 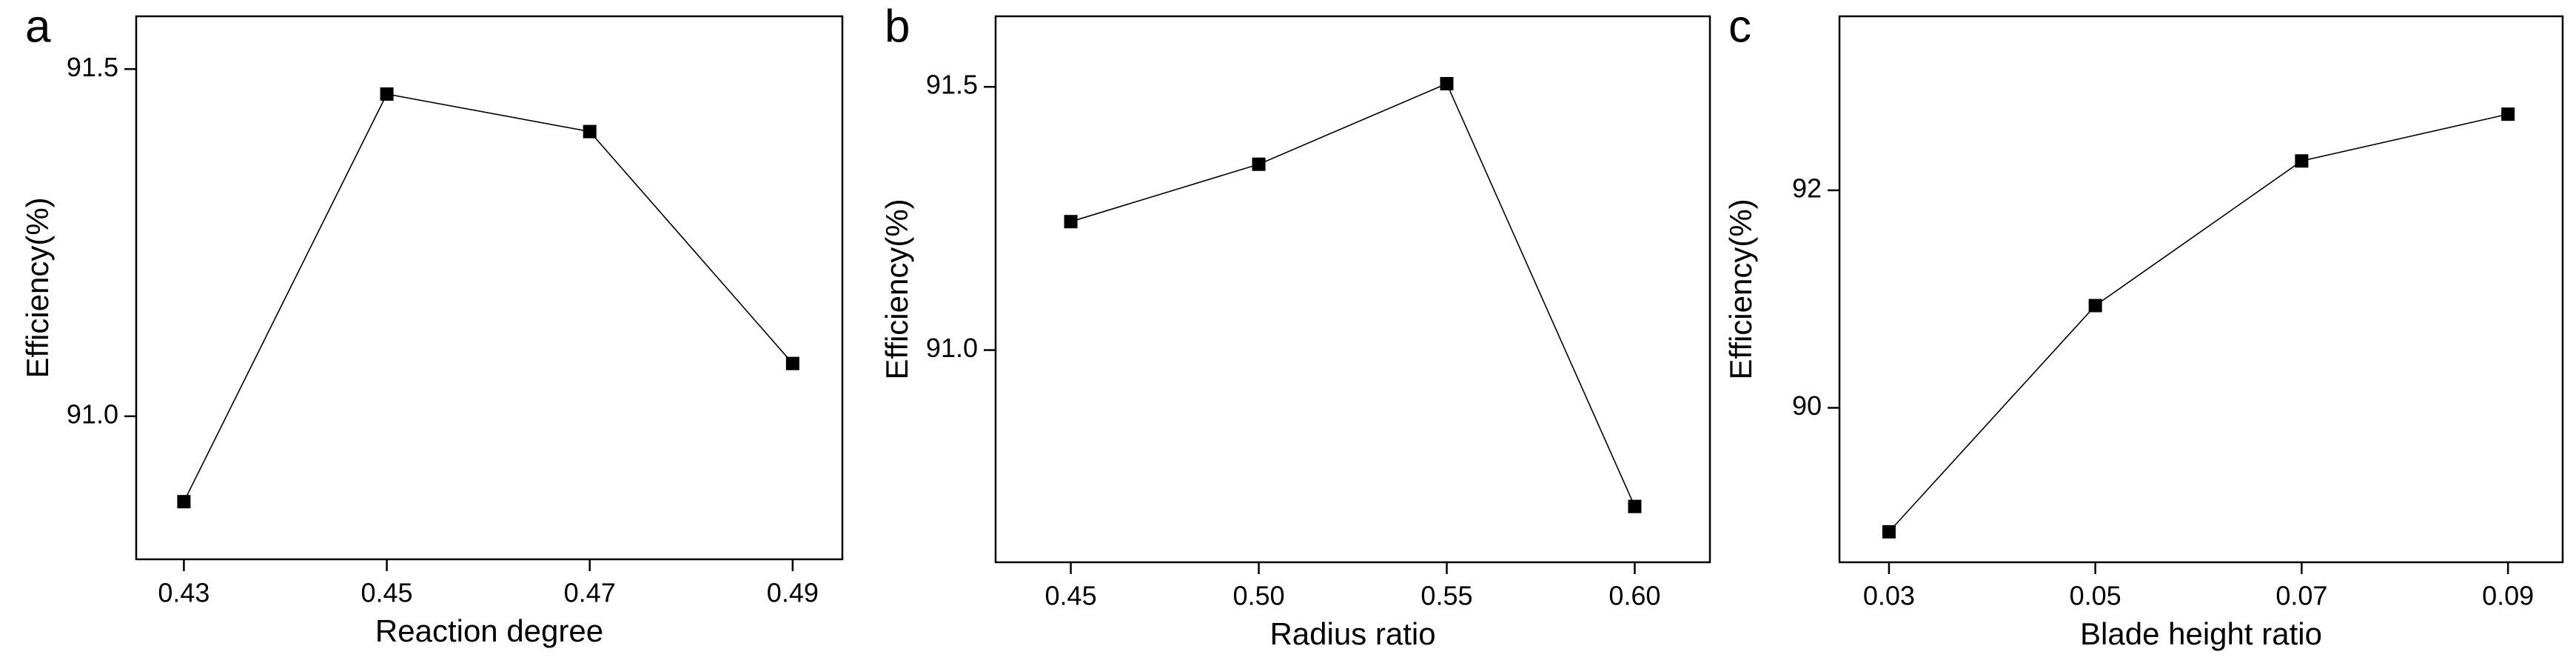 What do you see at coordinates (2508, 596) in the screenshot?
I see `x-tick-label: 0.09` at bounding box center [2508, 596].